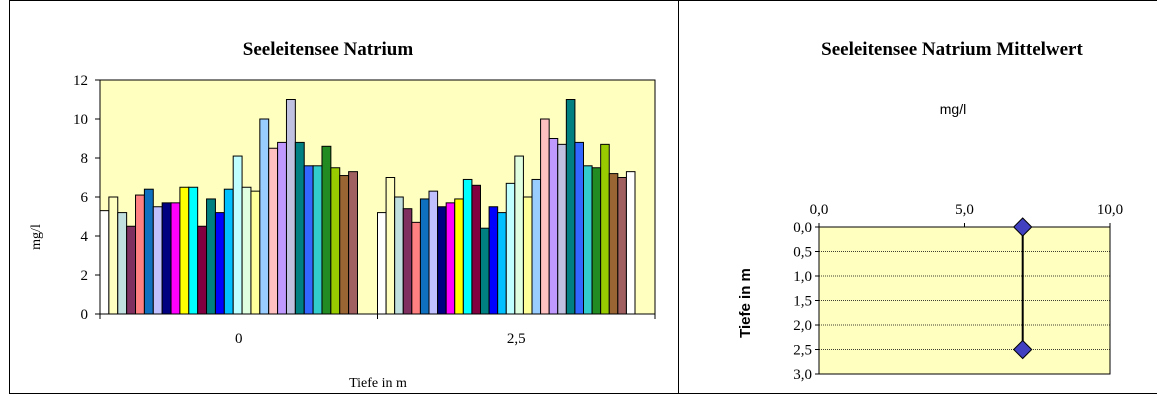 This screenshot has height=395, width=1157. What do you see at coordinates (802, 302) in the screenshot?
I see `y-tick-label: 1,5` at bounding box center [802, 302].